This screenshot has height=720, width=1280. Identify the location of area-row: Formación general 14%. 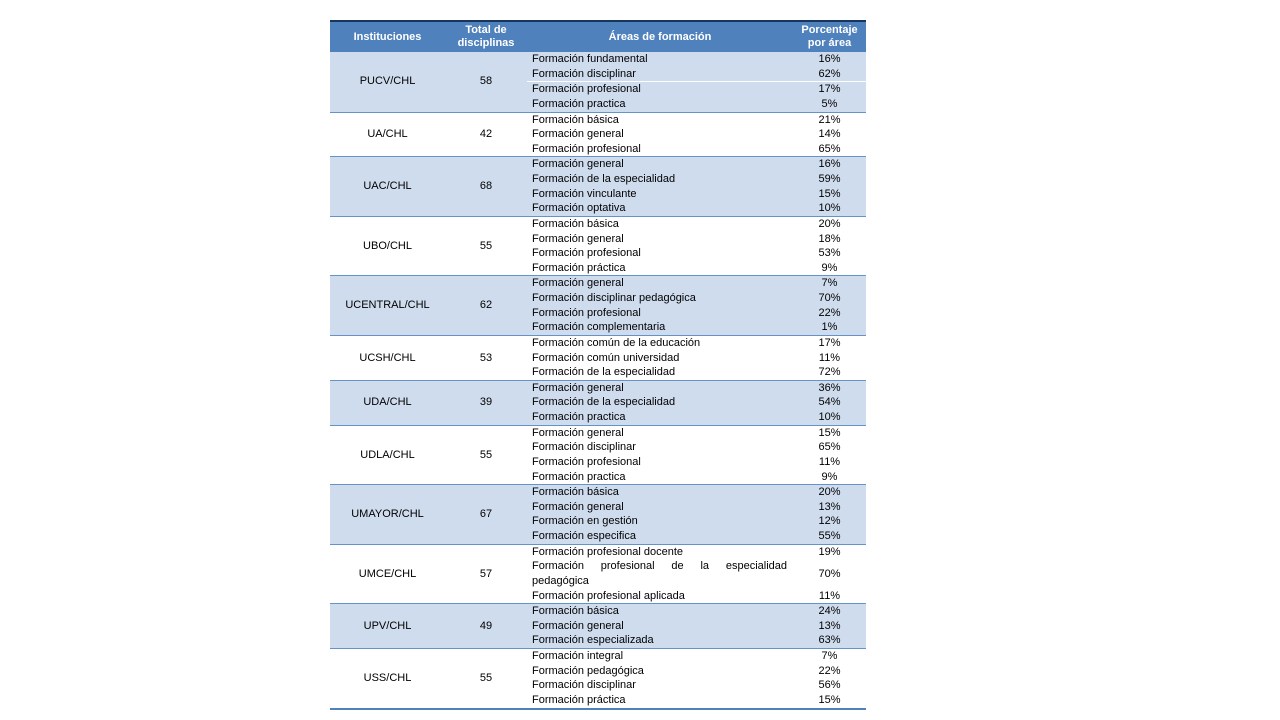
(696, 134).